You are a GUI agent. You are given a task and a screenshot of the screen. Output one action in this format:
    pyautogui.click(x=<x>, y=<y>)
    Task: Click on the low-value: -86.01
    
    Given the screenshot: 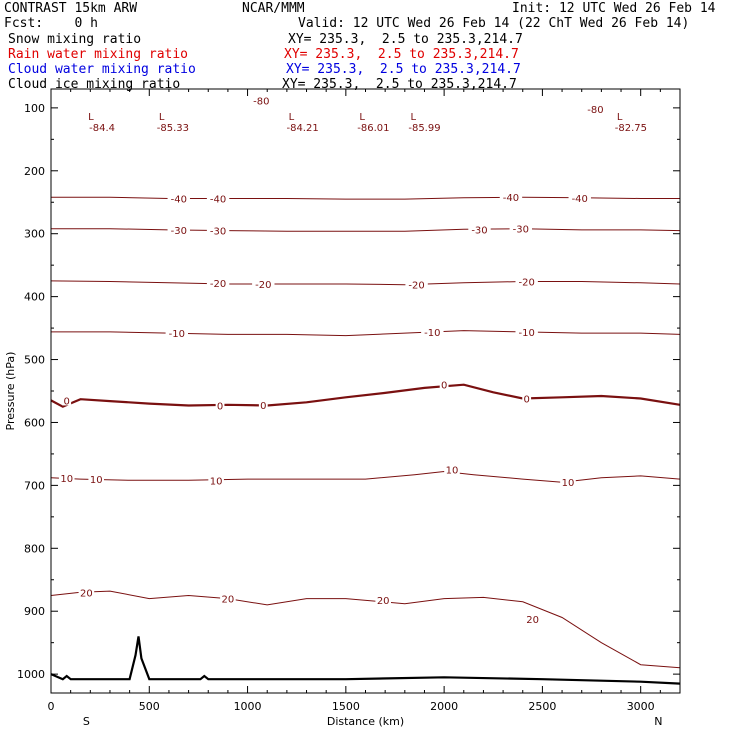 What is the action you would take?
    pyautogui.click(x=373, y=128)
    